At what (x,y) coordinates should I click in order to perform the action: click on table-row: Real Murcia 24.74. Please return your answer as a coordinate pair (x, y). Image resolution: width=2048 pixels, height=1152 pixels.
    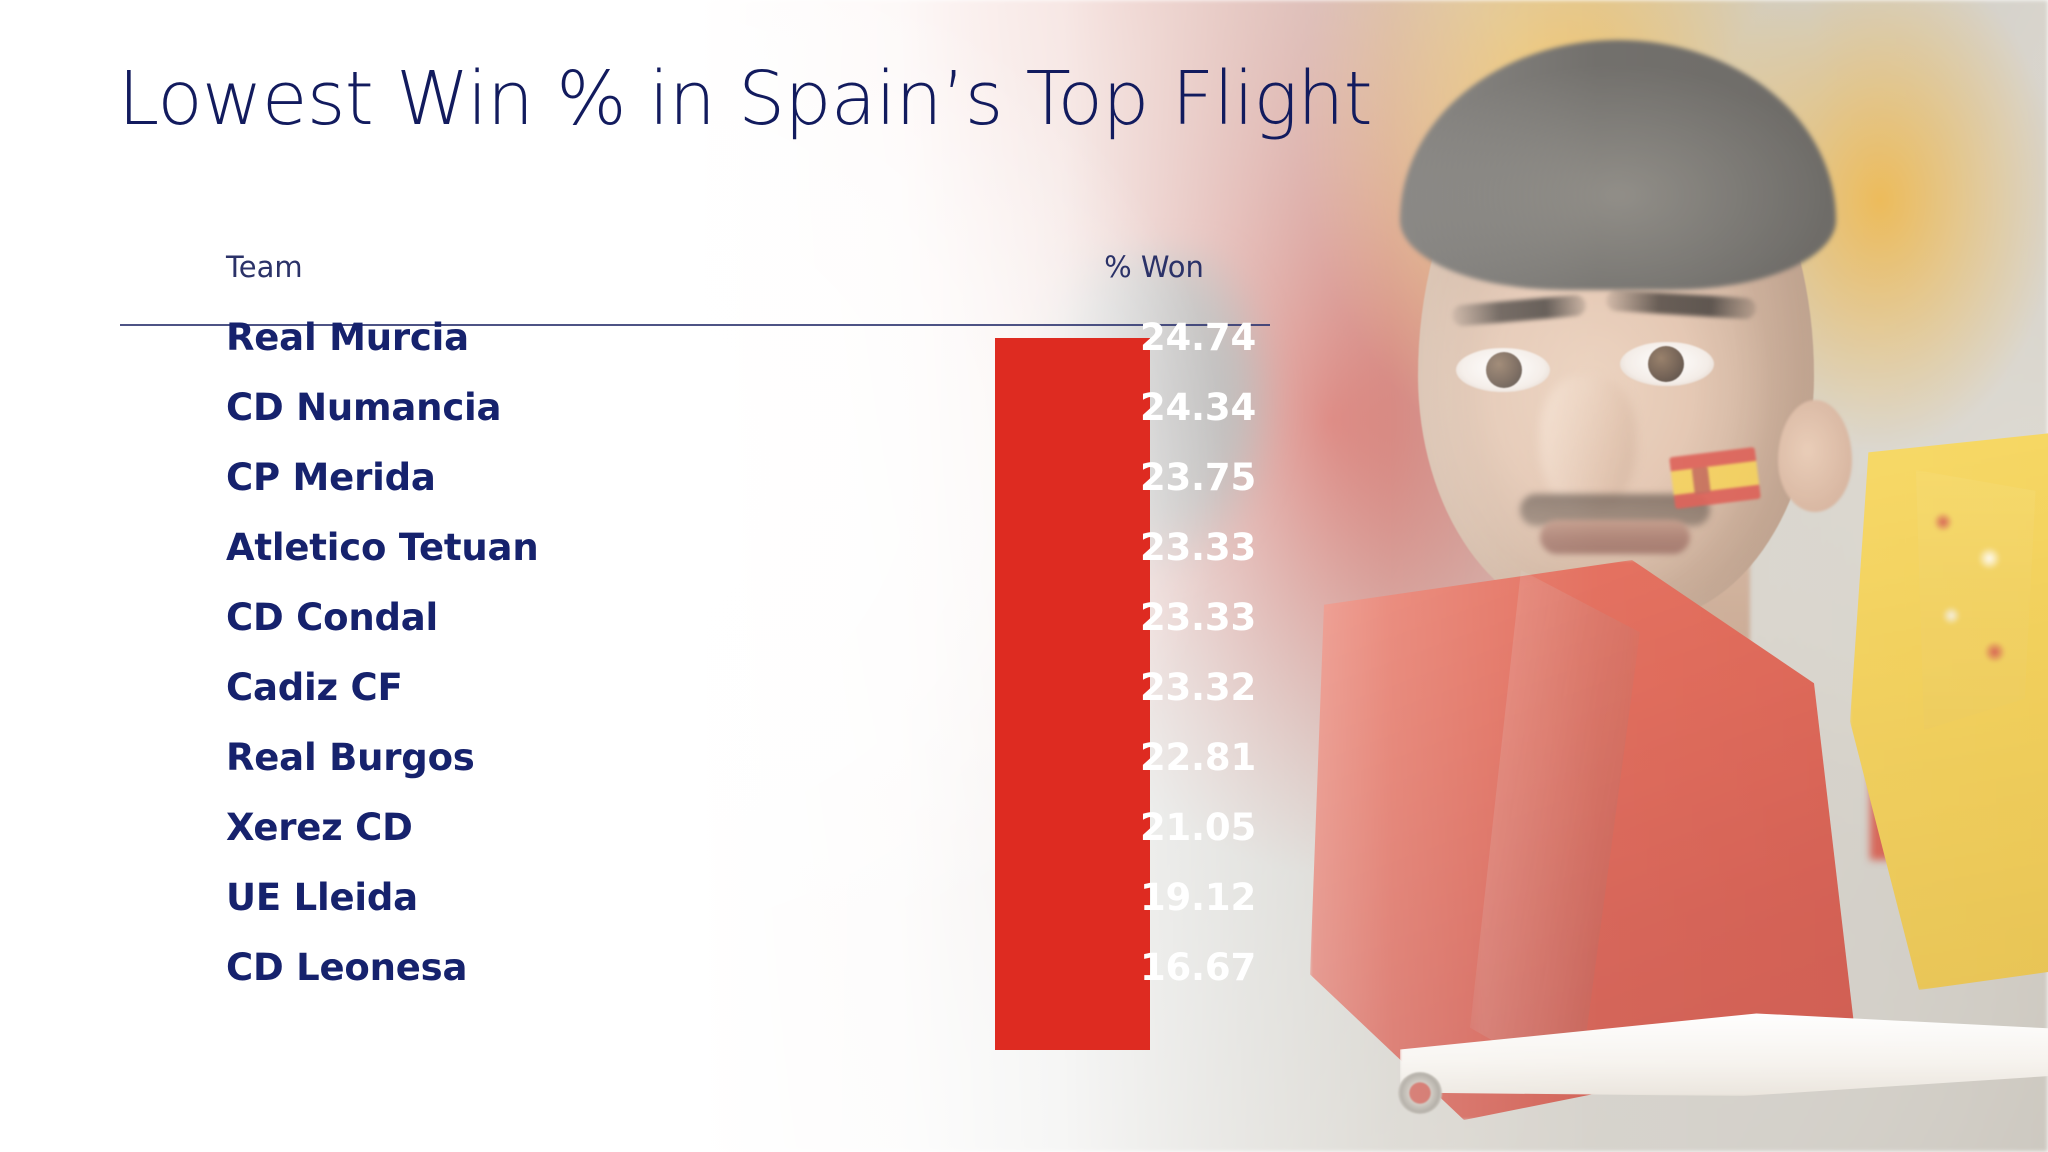
    Looking at the image, I should click on (698, 337).